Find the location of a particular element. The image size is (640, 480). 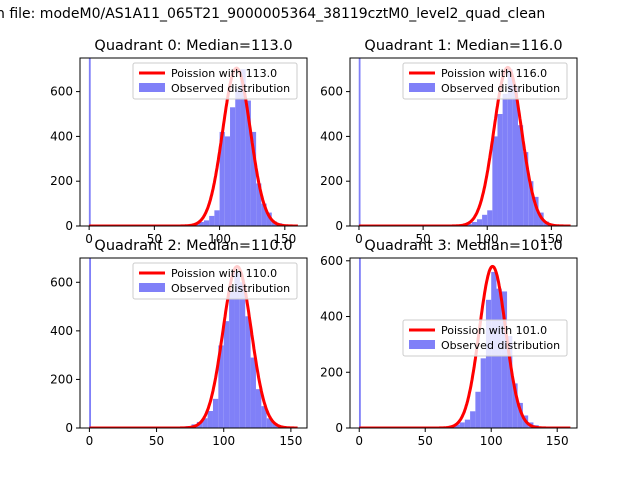

legend-entry-curve: Poission with 113.0 is located at coordinates (224, 73).